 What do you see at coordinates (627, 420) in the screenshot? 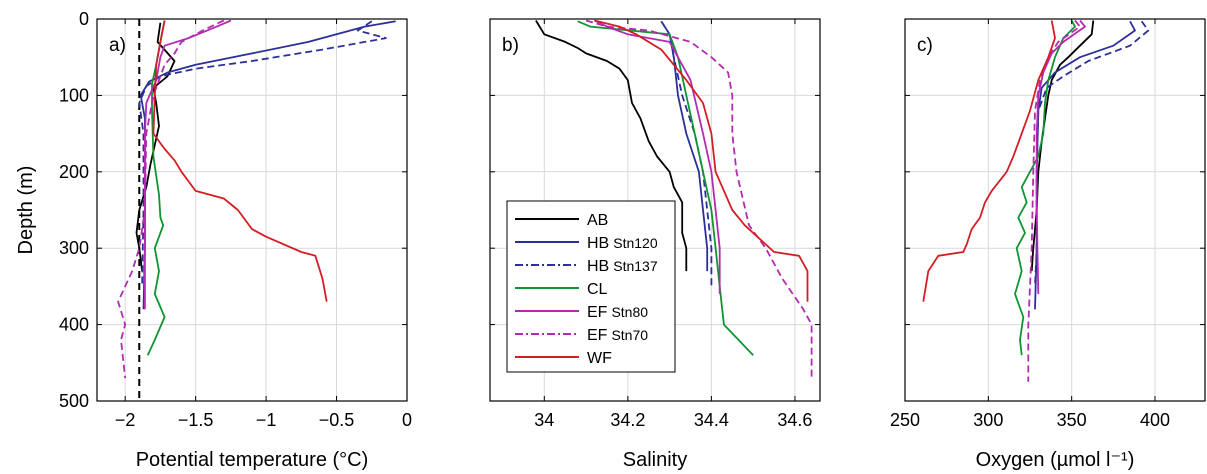
I see `x-tick-label: 34.2` at bounding box center [627, 420].